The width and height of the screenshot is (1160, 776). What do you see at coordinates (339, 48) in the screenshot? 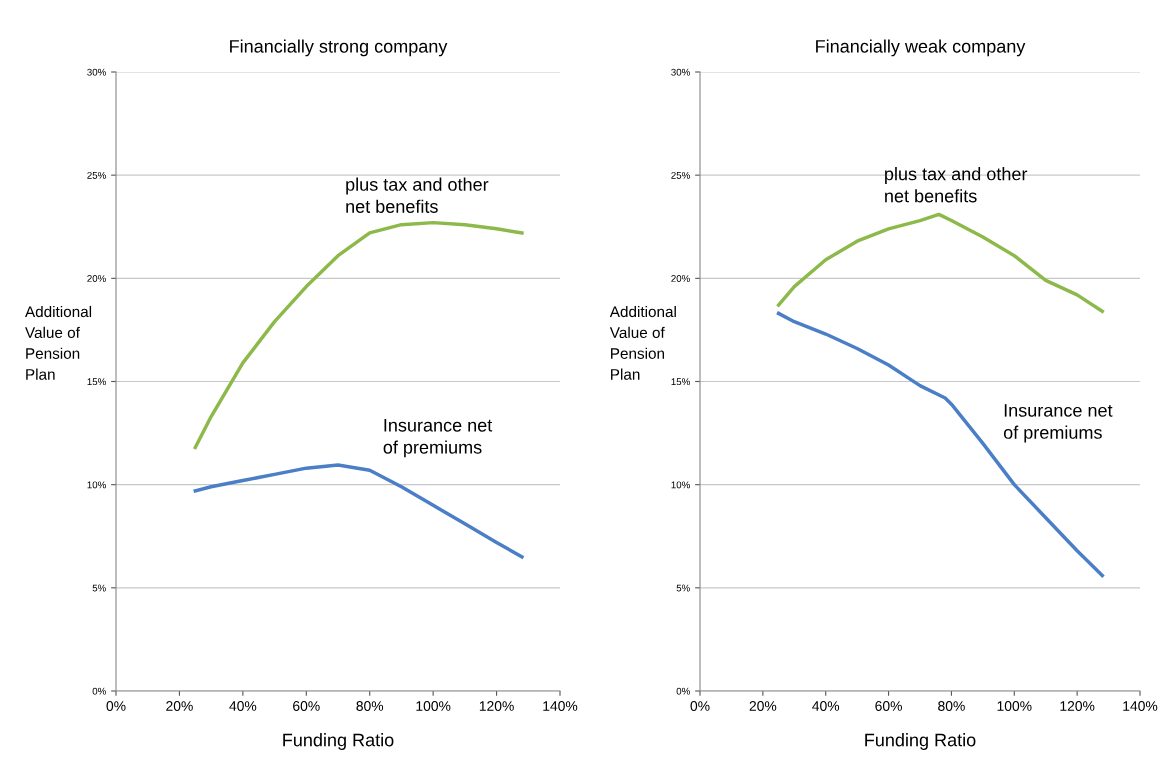
I see `chart-title: Financially strong company` at bounding box center [339, 48].